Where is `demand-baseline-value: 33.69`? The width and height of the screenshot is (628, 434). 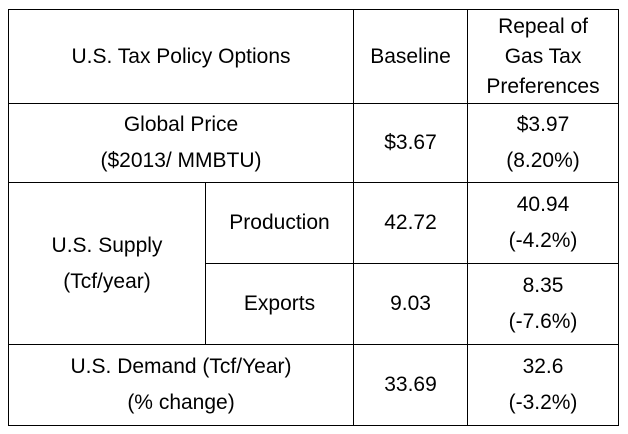 demand-baseline-value: 33.69 is located at coordinates (410, 385).